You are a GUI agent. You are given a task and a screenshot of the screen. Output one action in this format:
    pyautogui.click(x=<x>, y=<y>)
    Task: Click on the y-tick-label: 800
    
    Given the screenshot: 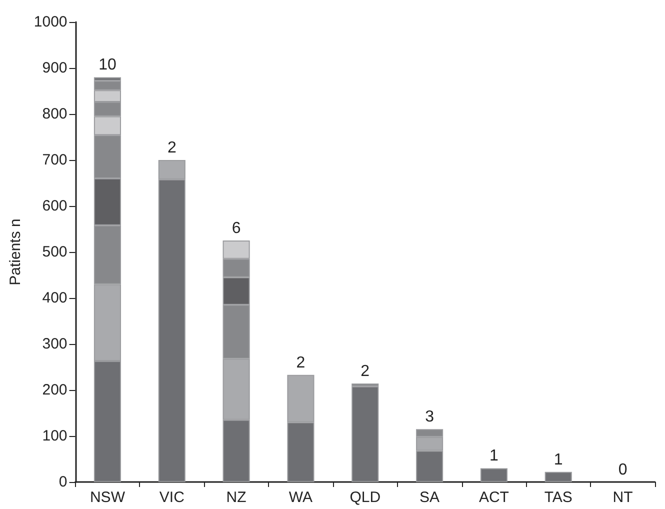 What is the action you would take?
    pyautogui.click(x=55, y=114)
    